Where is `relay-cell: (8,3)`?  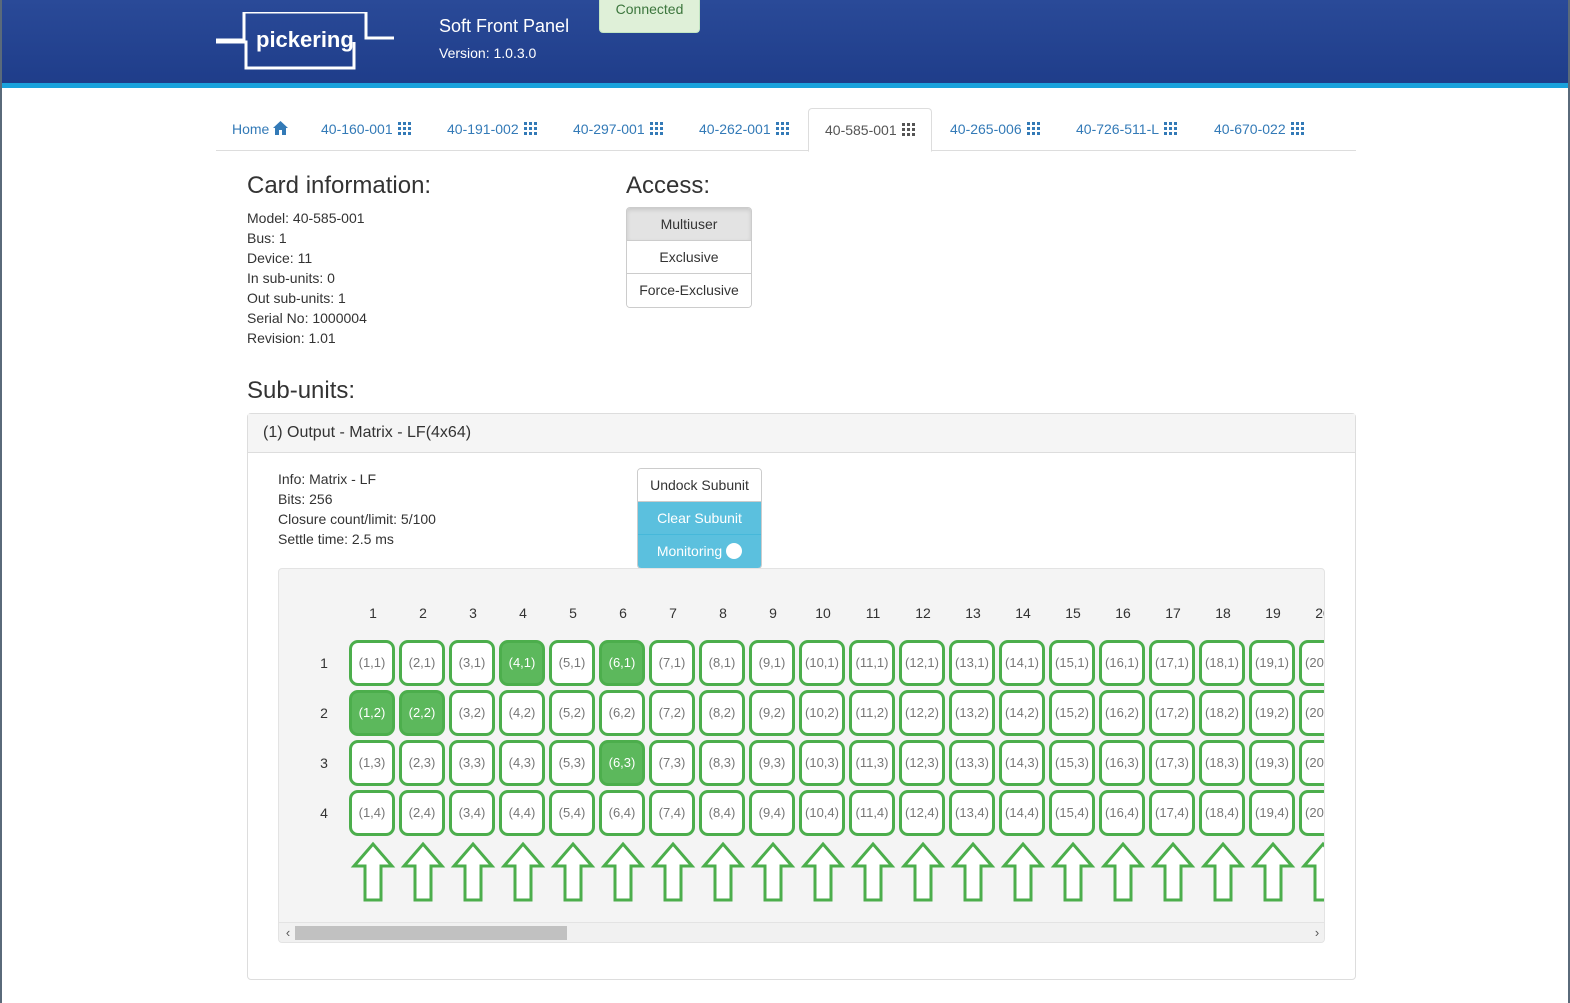
relay-cell: (8,3) is located at coordinates (722, 763).